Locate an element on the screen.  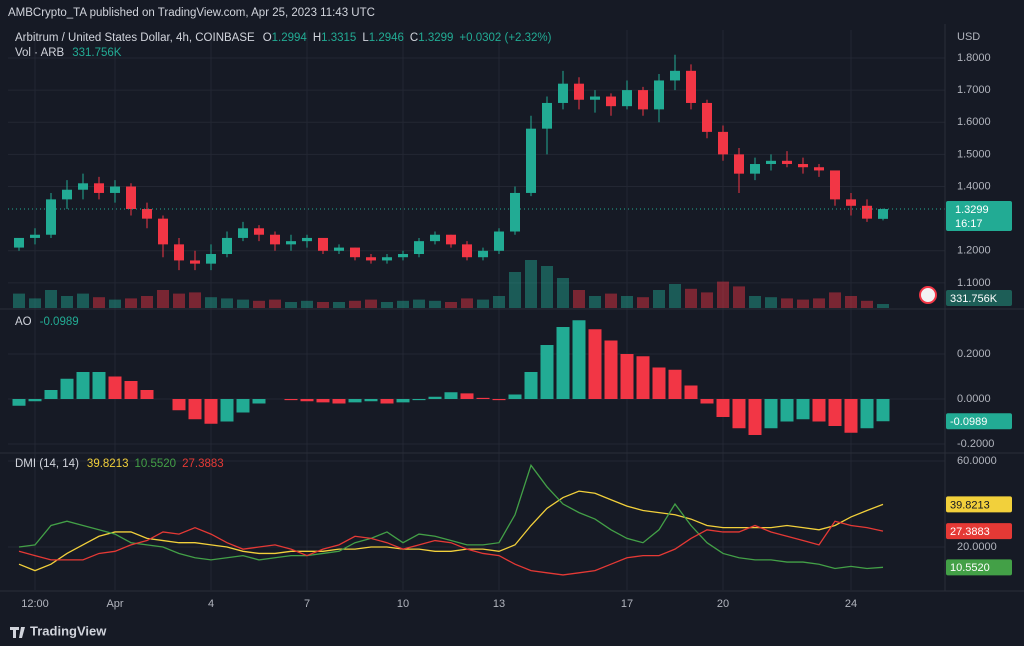
low-value: 1.2946 is located at coordinates (386, 38).